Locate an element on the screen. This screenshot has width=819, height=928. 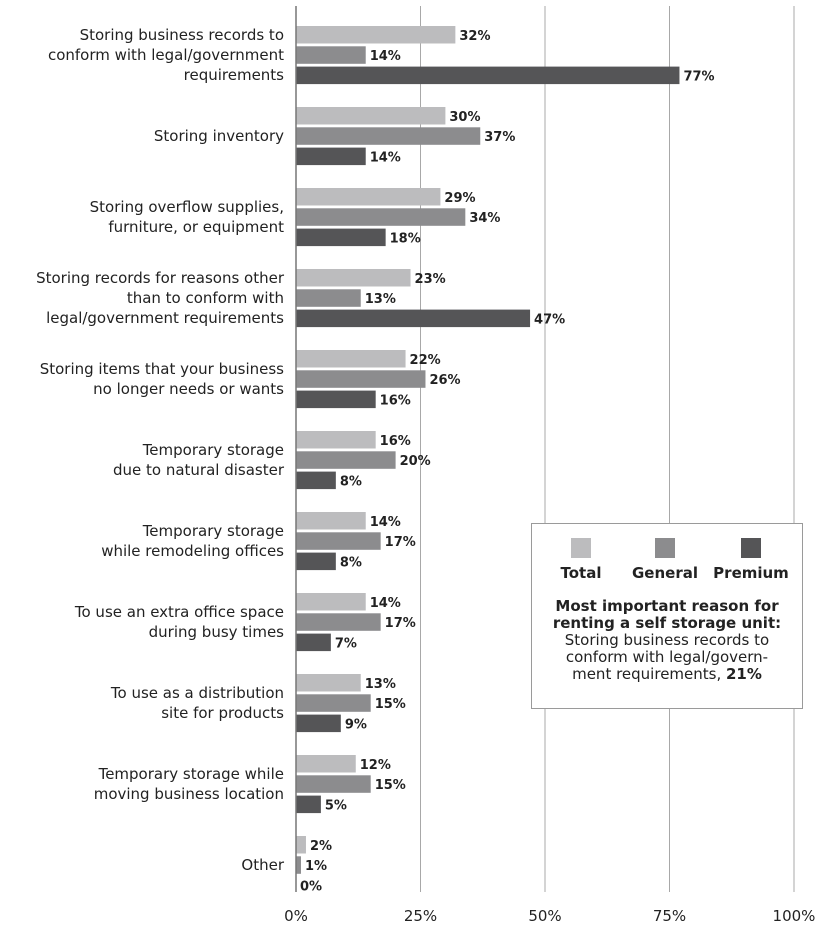
data-label: 23% is located at coordinates (430, 279).